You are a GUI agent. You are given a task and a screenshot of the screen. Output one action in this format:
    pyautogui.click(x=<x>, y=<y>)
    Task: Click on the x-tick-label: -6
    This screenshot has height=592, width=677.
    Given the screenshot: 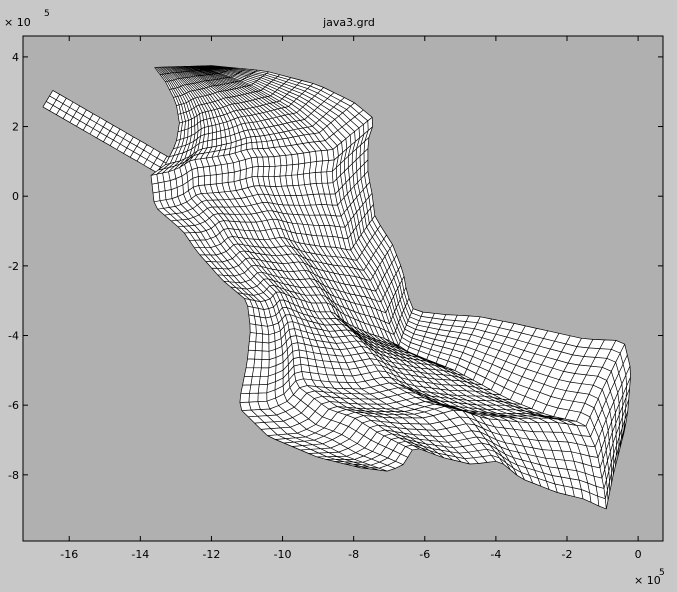 What is the action you would take?
    pyautogui.click(x=424, y=554)
    